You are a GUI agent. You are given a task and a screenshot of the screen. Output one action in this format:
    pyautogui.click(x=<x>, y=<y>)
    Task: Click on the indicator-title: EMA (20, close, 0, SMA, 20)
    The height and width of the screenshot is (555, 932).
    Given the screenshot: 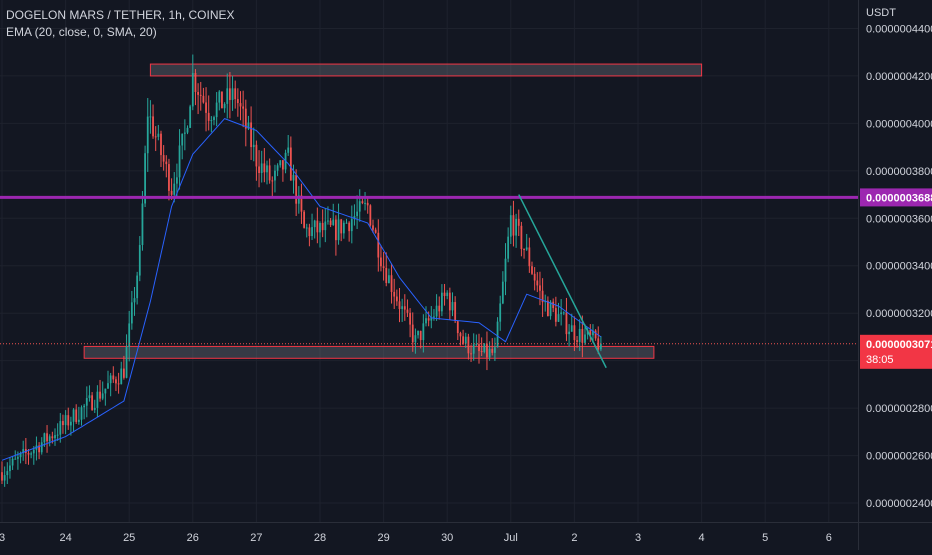 What is the action you would take?
    pyautogui.click(x=120, y=32)
    